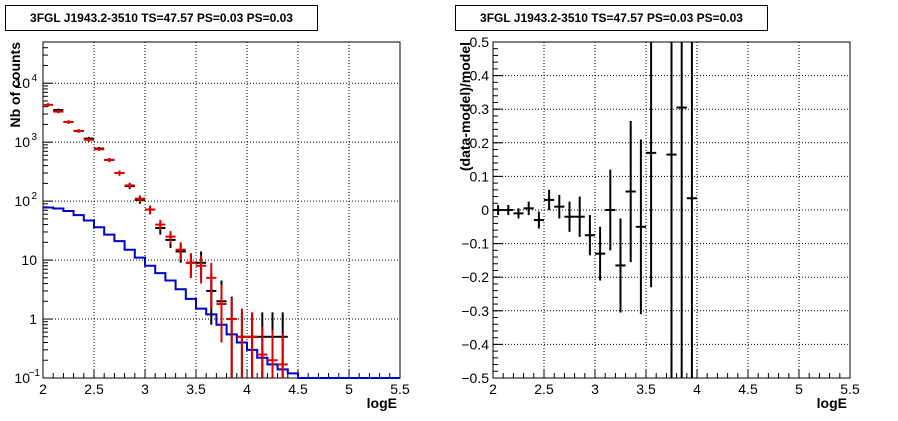 This screenshot has height=421, width=898. Describe the element at coordinates (475, 277) in the screenshot. I see `y-tick-label: −0.2` at that location.